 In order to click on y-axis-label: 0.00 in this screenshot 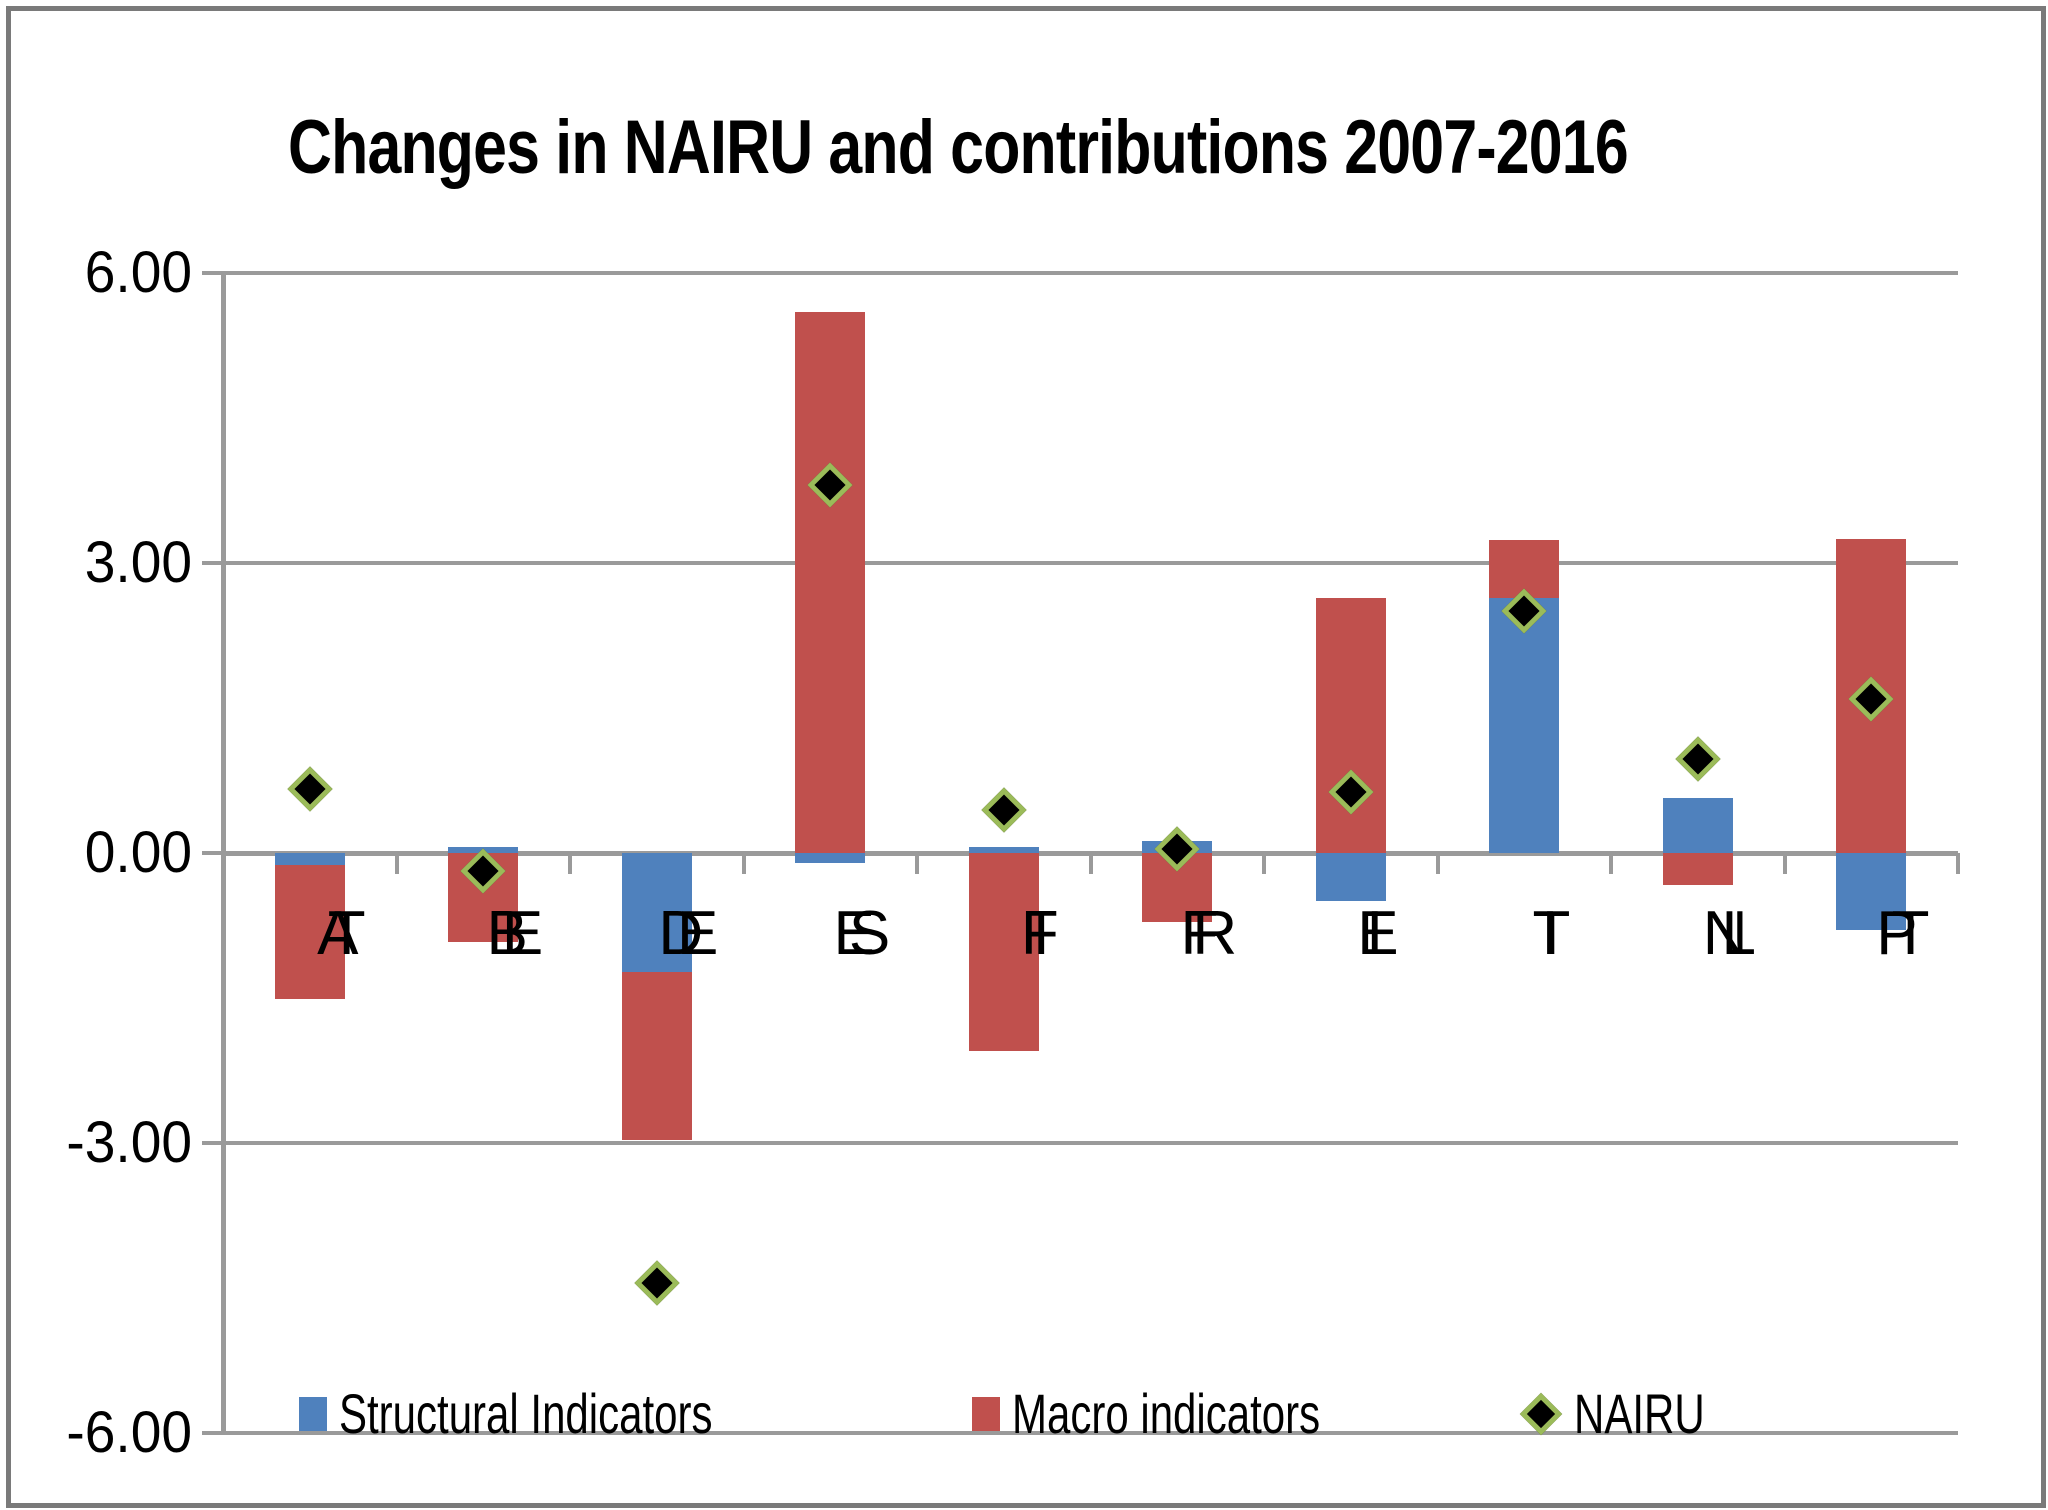, I will do `click(138, 852)`.